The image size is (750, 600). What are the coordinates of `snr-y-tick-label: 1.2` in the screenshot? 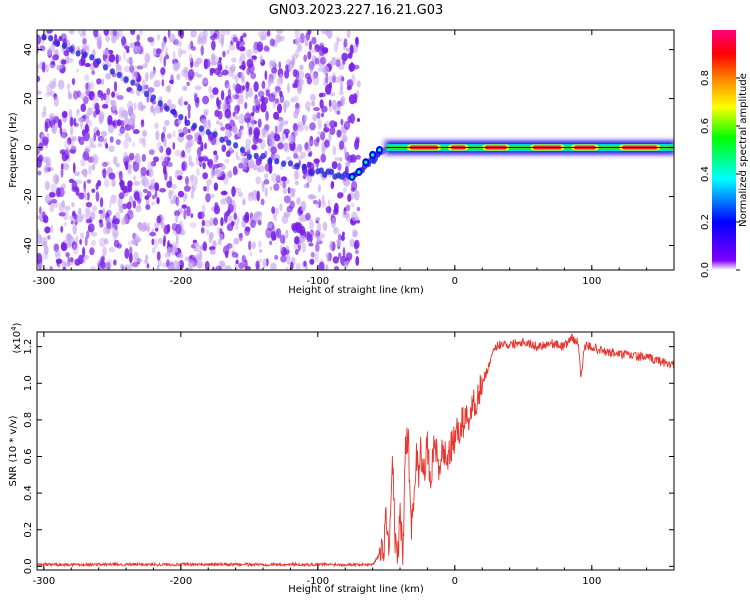 It's located at (28, 347).